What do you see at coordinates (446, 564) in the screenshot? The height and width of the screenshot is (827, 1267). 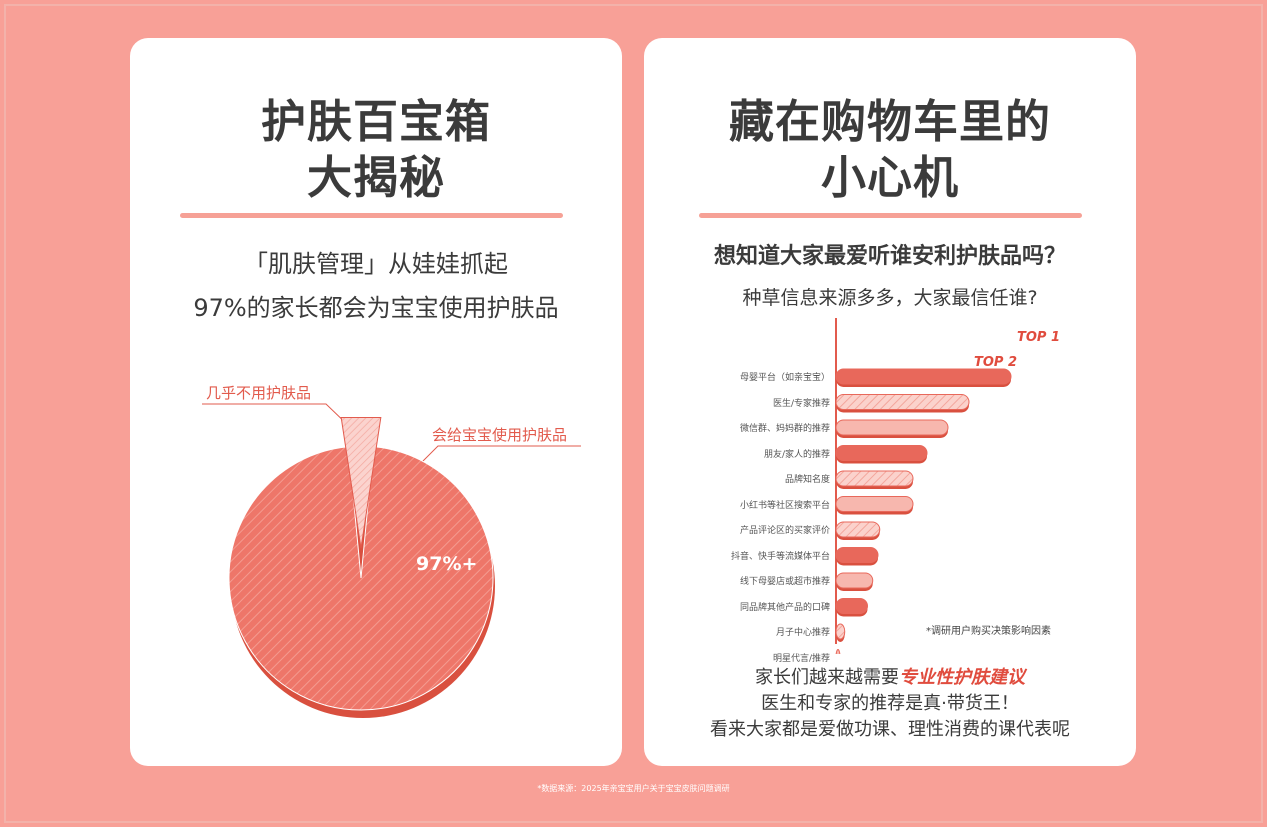 I see `pie-value-label: 97%+` at bounding box center [446, 564].